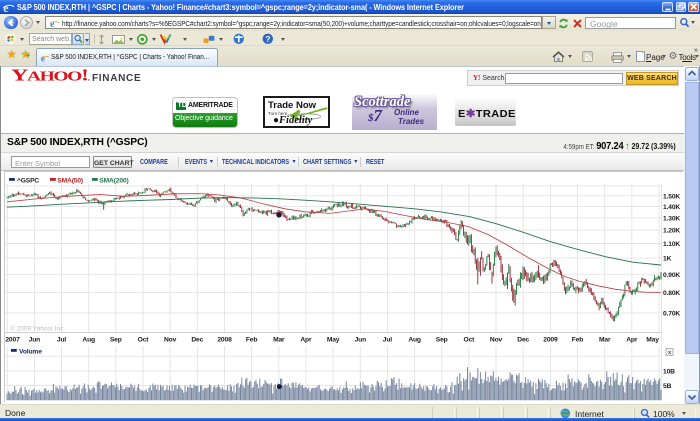 Image resolution: width=700 pixels, height=421 pixels. What do you see at coordinates (671, 275) in the screenshot?
I see `svg-text: 0.90K` at bounding box center [671, 275].